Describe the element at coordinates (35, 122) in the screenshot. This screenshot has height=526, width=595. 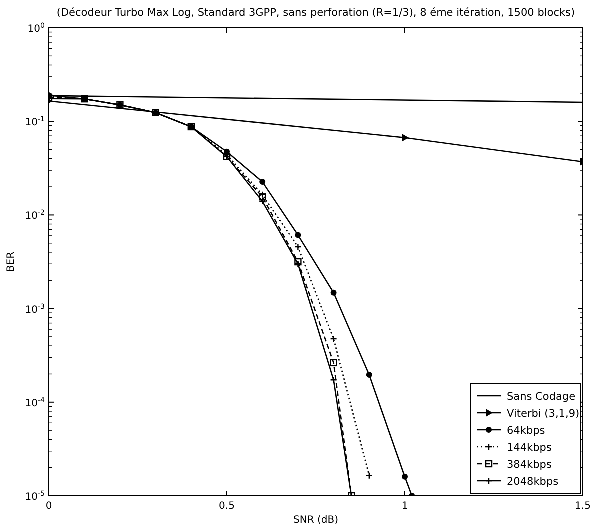
I see `y-tick-label: 10$^{-1}$` at that location.